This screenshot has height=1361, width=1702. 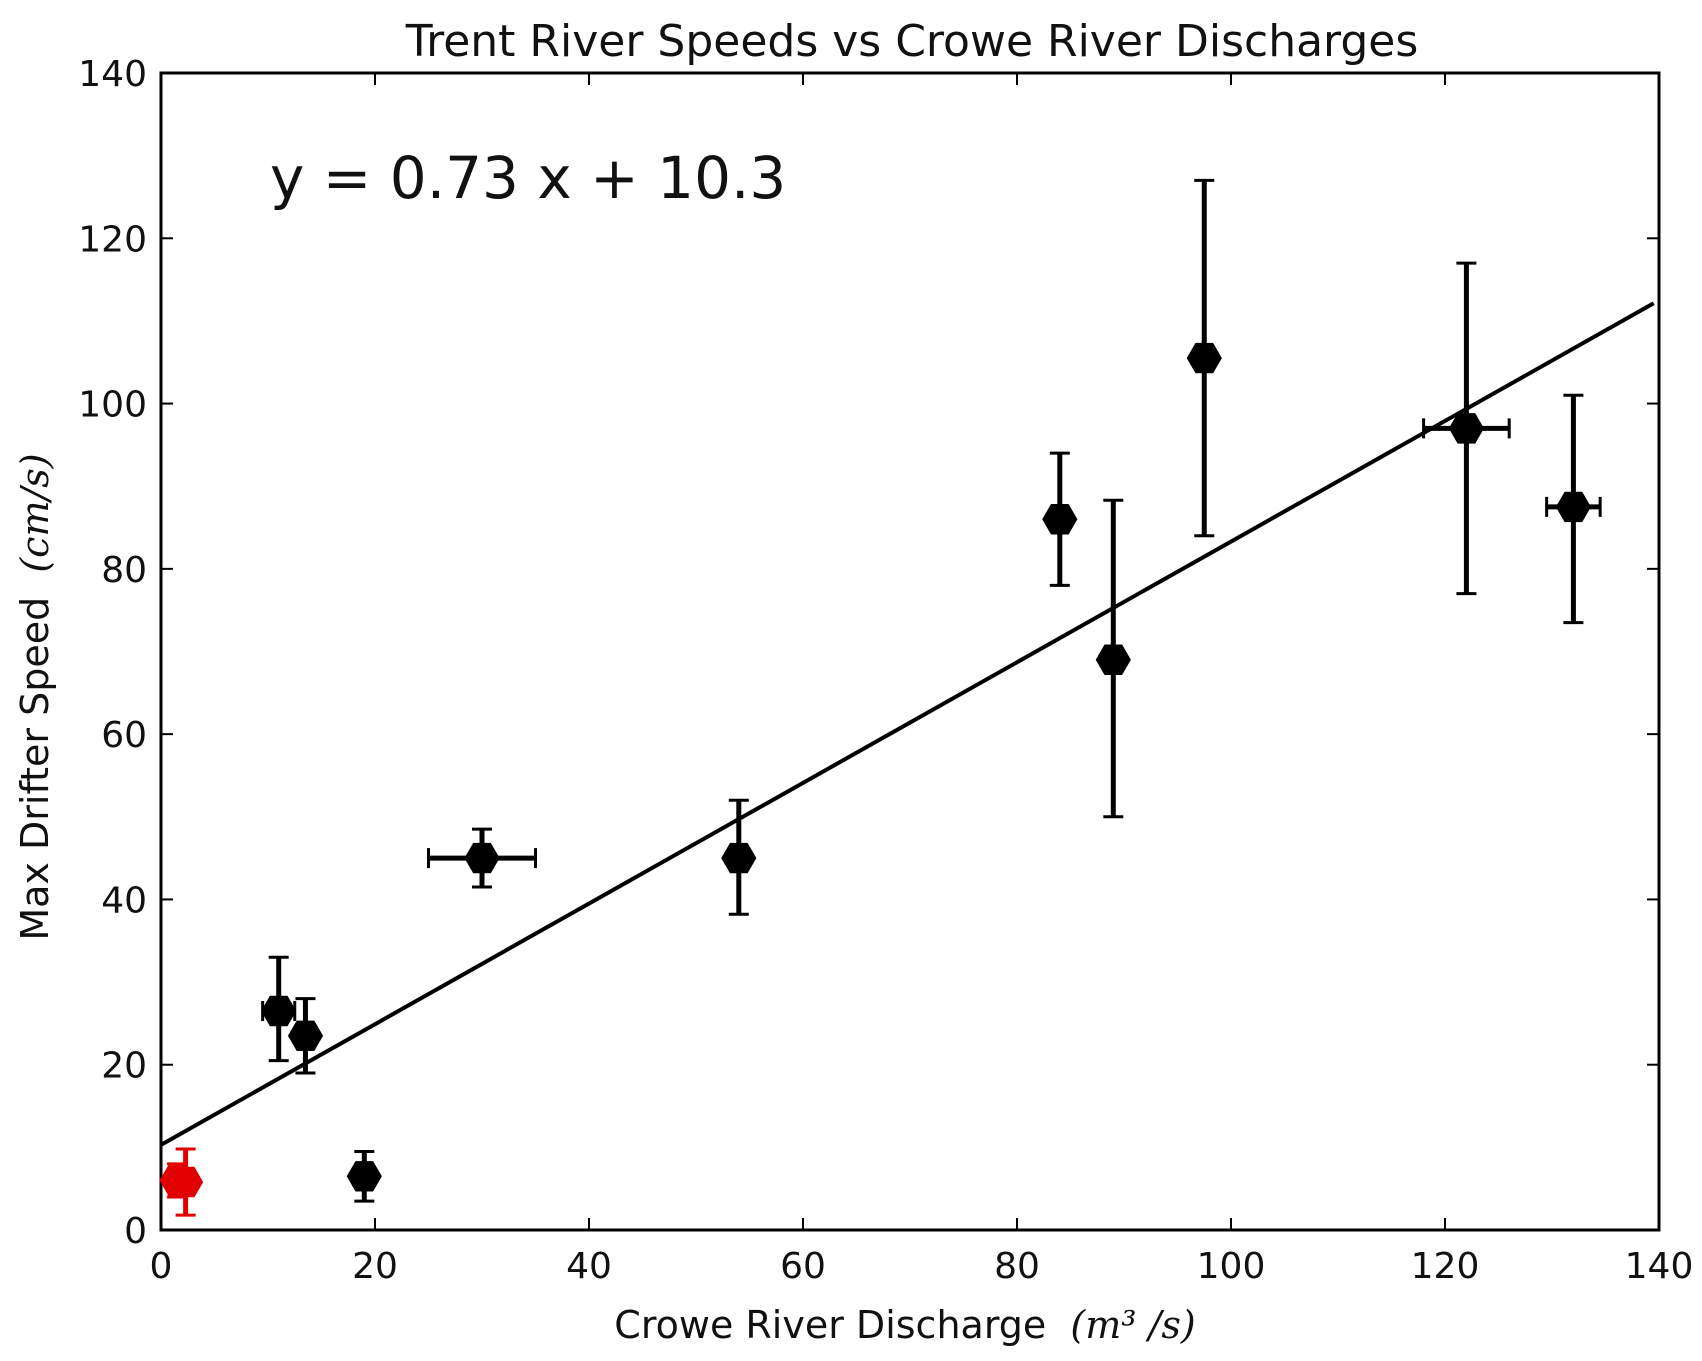 What do you see at coordinates (589, 1266) in the screenshot?
I see `x-tick-label: 40` at bounding box center [589, 1266].